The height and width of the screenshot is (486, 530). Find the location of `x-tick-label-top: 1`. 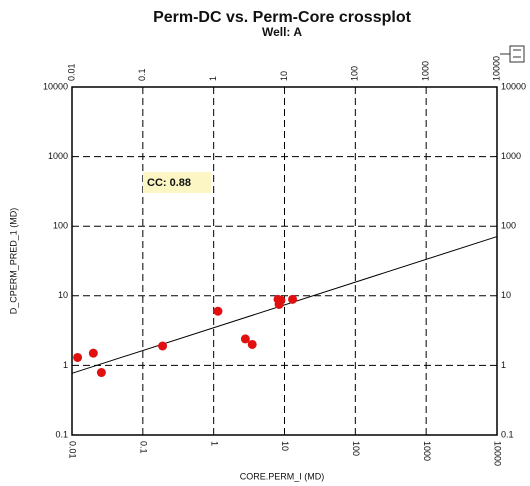

x-tick-label-top: 1 is located at coordinates (213, 78).